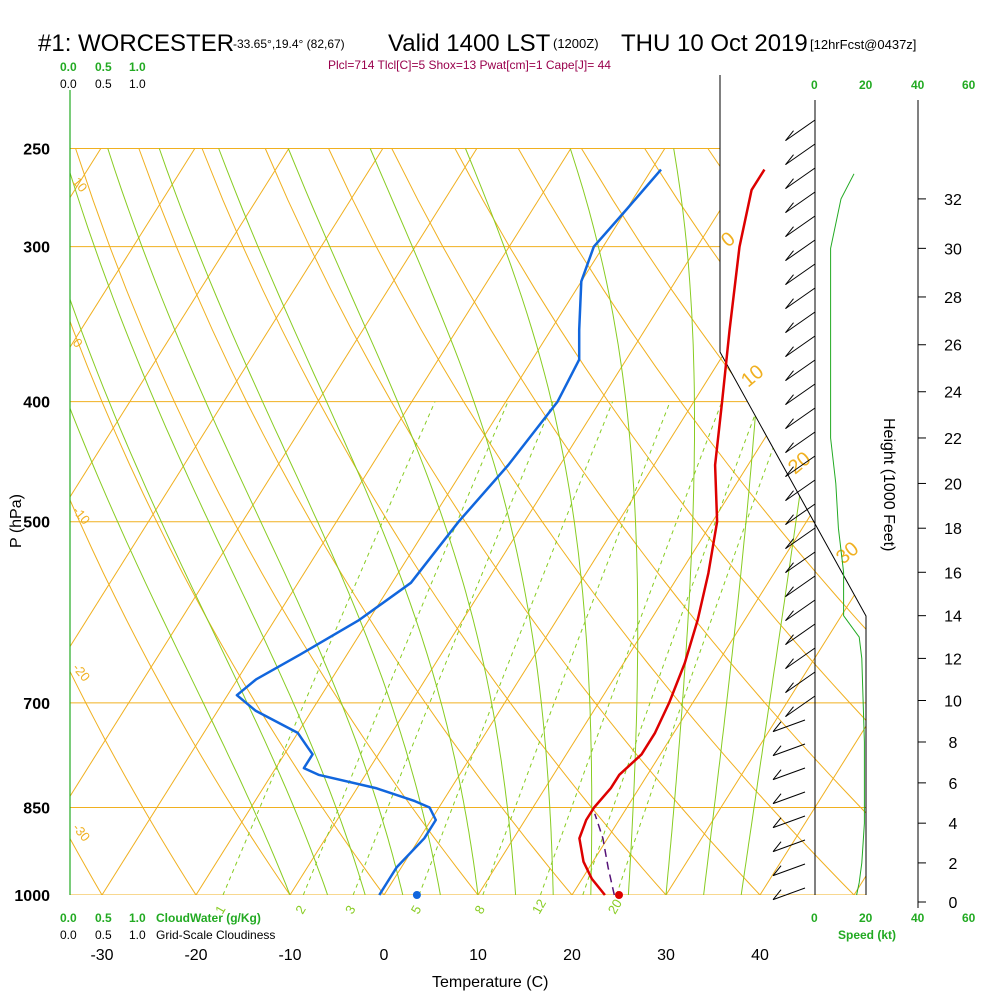 This screenshot has height=1000, width=1000. I want to click on isotherm-label: -20, so click(82, 672).